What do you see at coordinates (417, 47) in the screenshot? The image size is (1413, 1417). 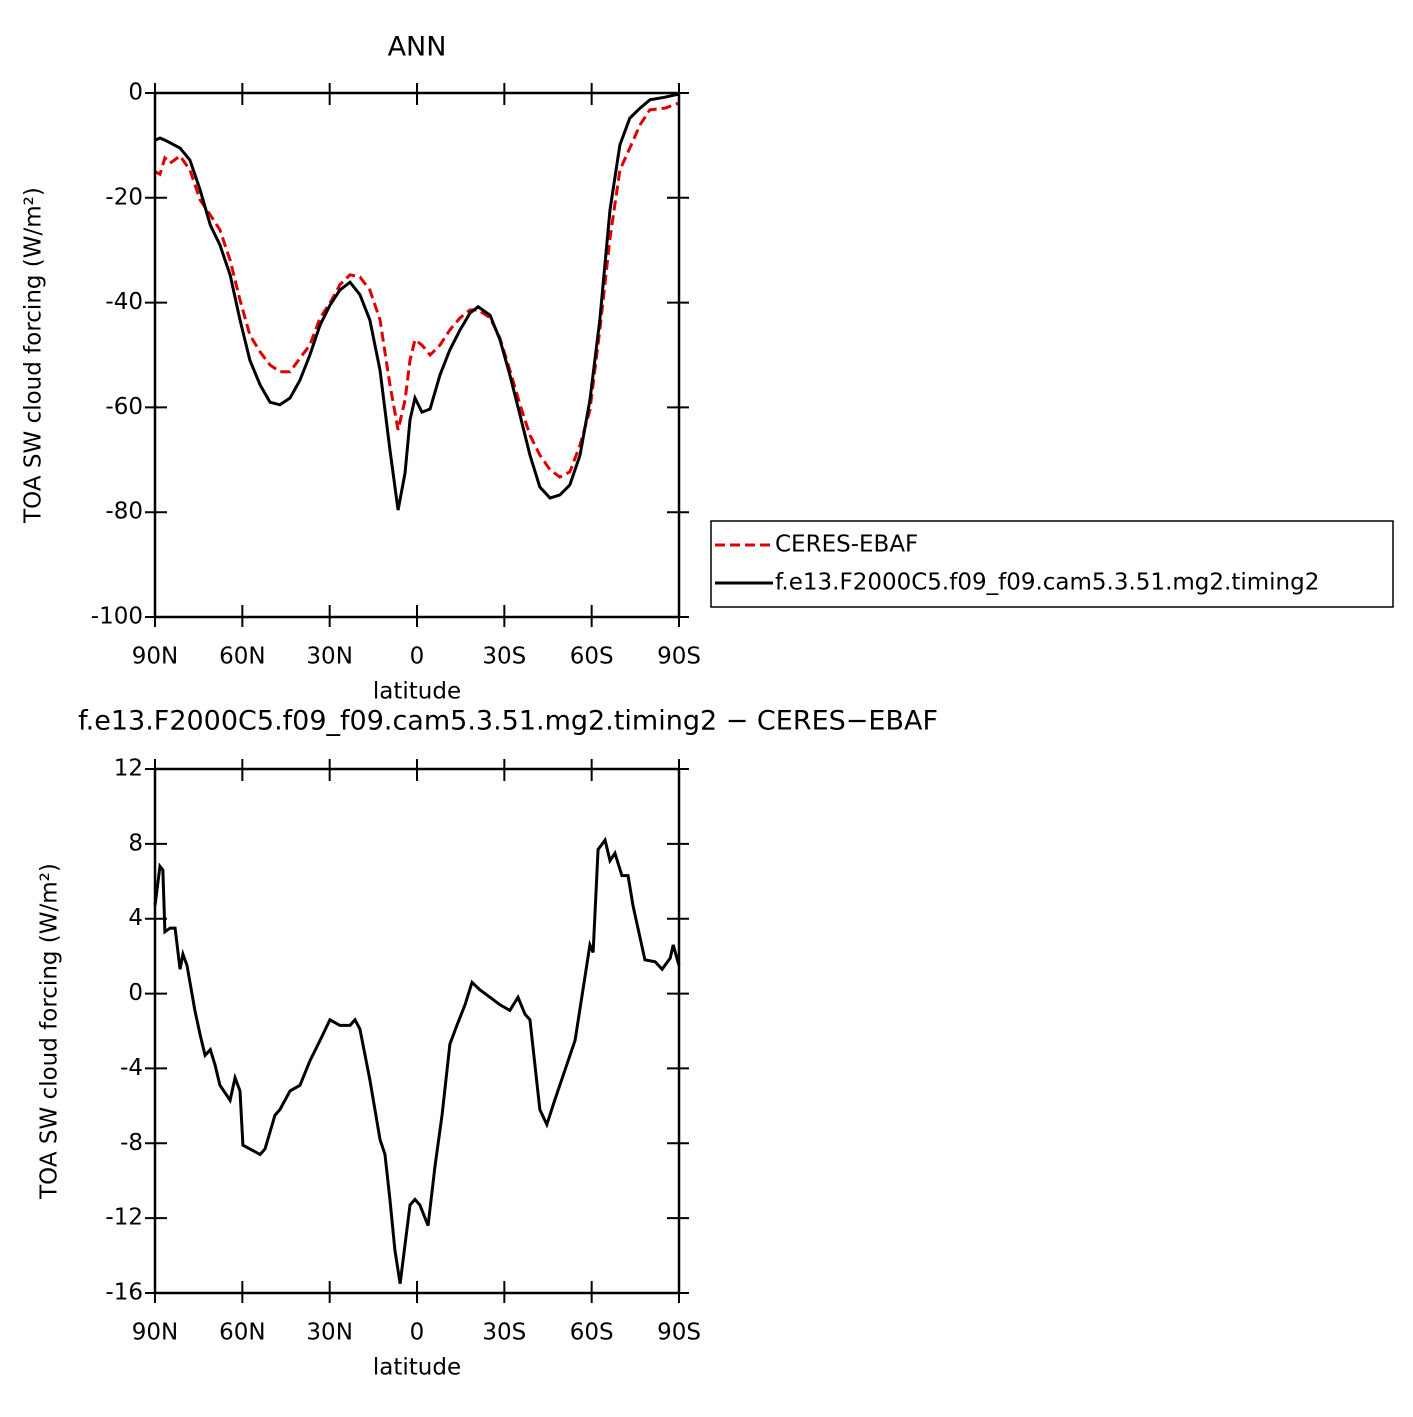 I see `chart-title: ANN` at bounding box center [417, 47].